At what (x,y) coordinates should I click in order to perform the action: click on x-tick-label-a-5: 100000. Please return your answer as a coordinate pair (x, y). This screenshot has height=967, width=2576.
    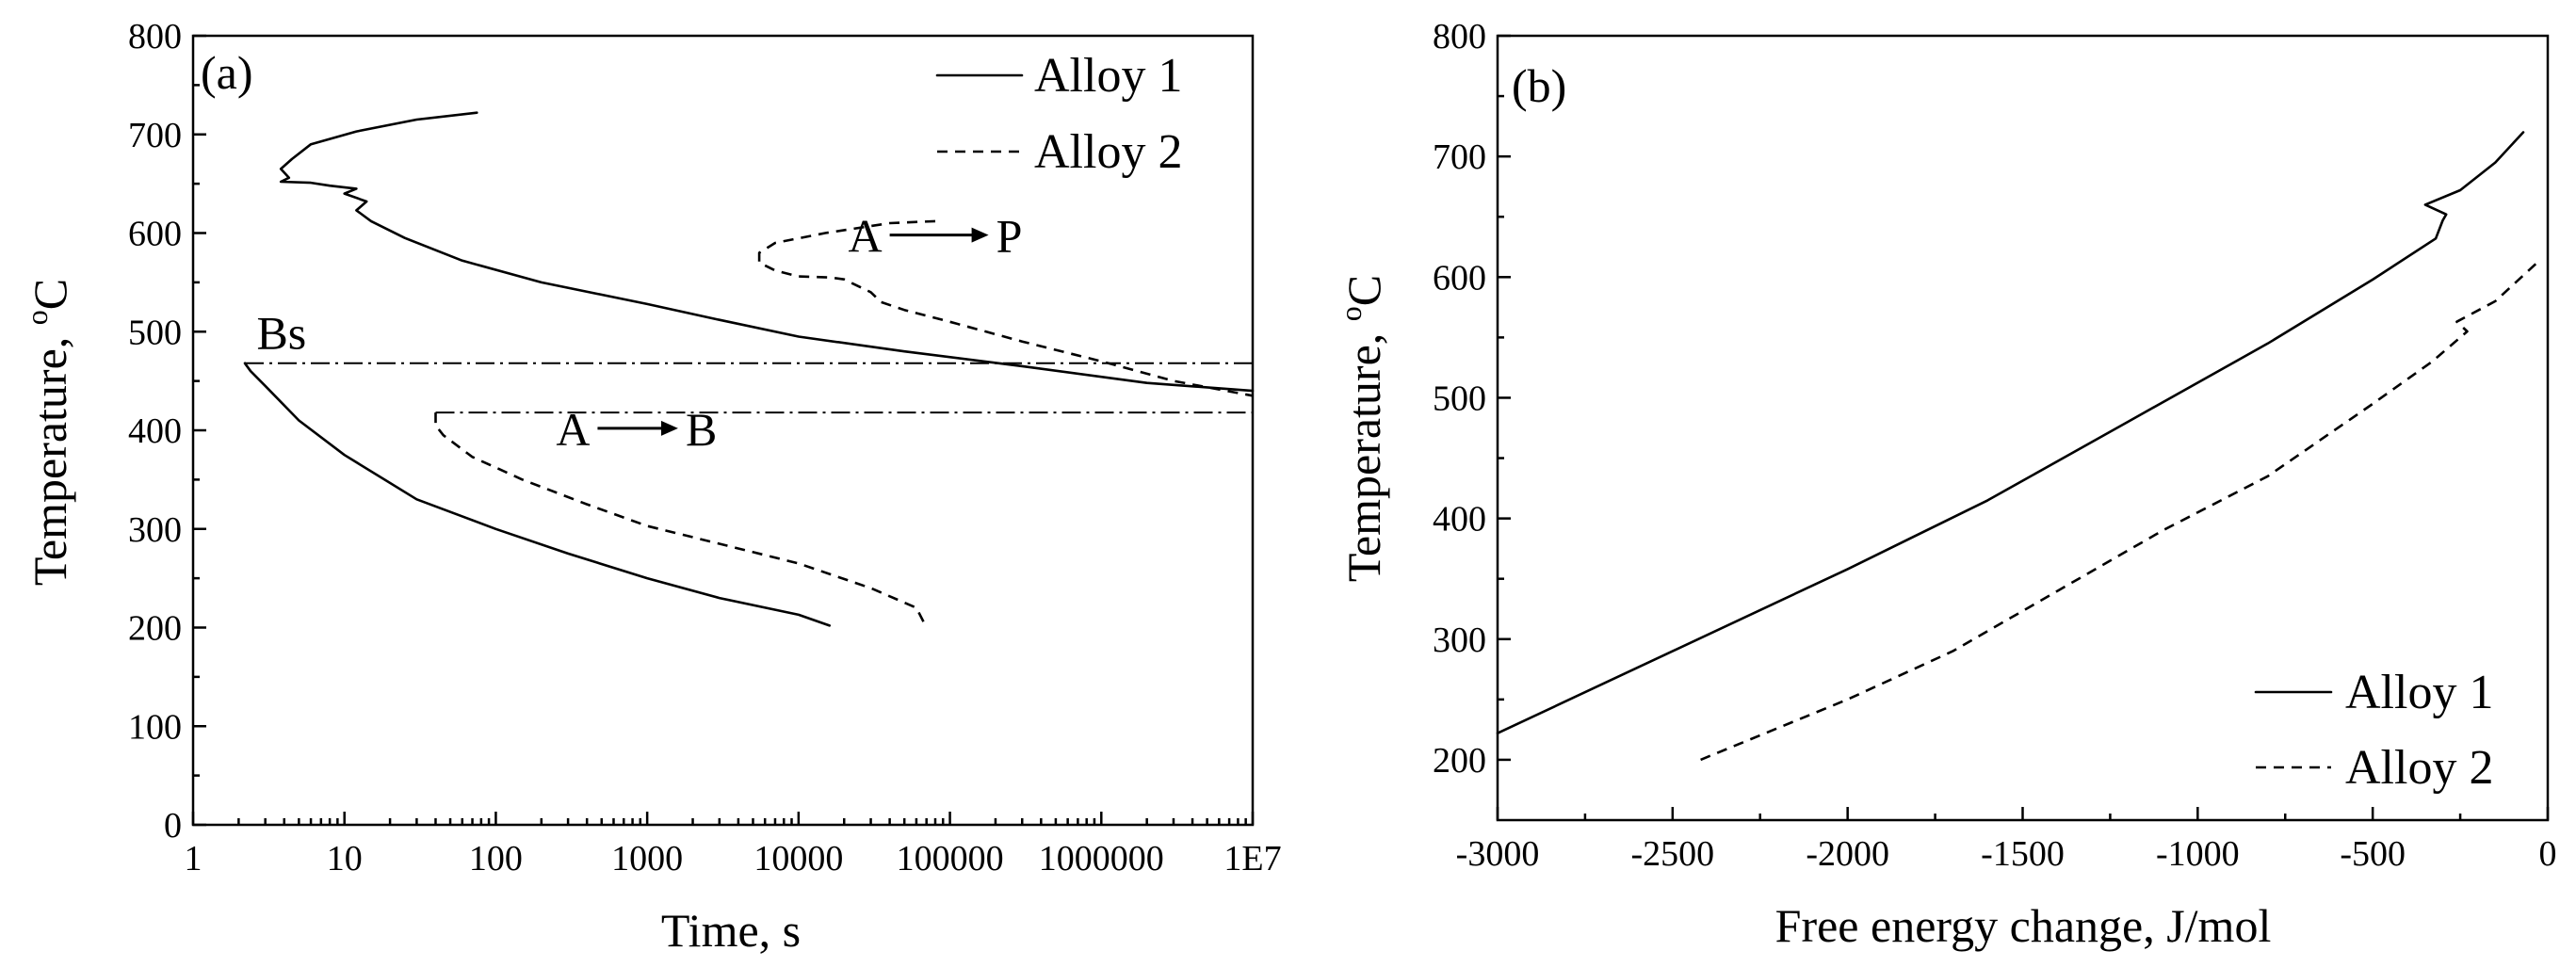
    Looking at the image, I should click on (950, 859).